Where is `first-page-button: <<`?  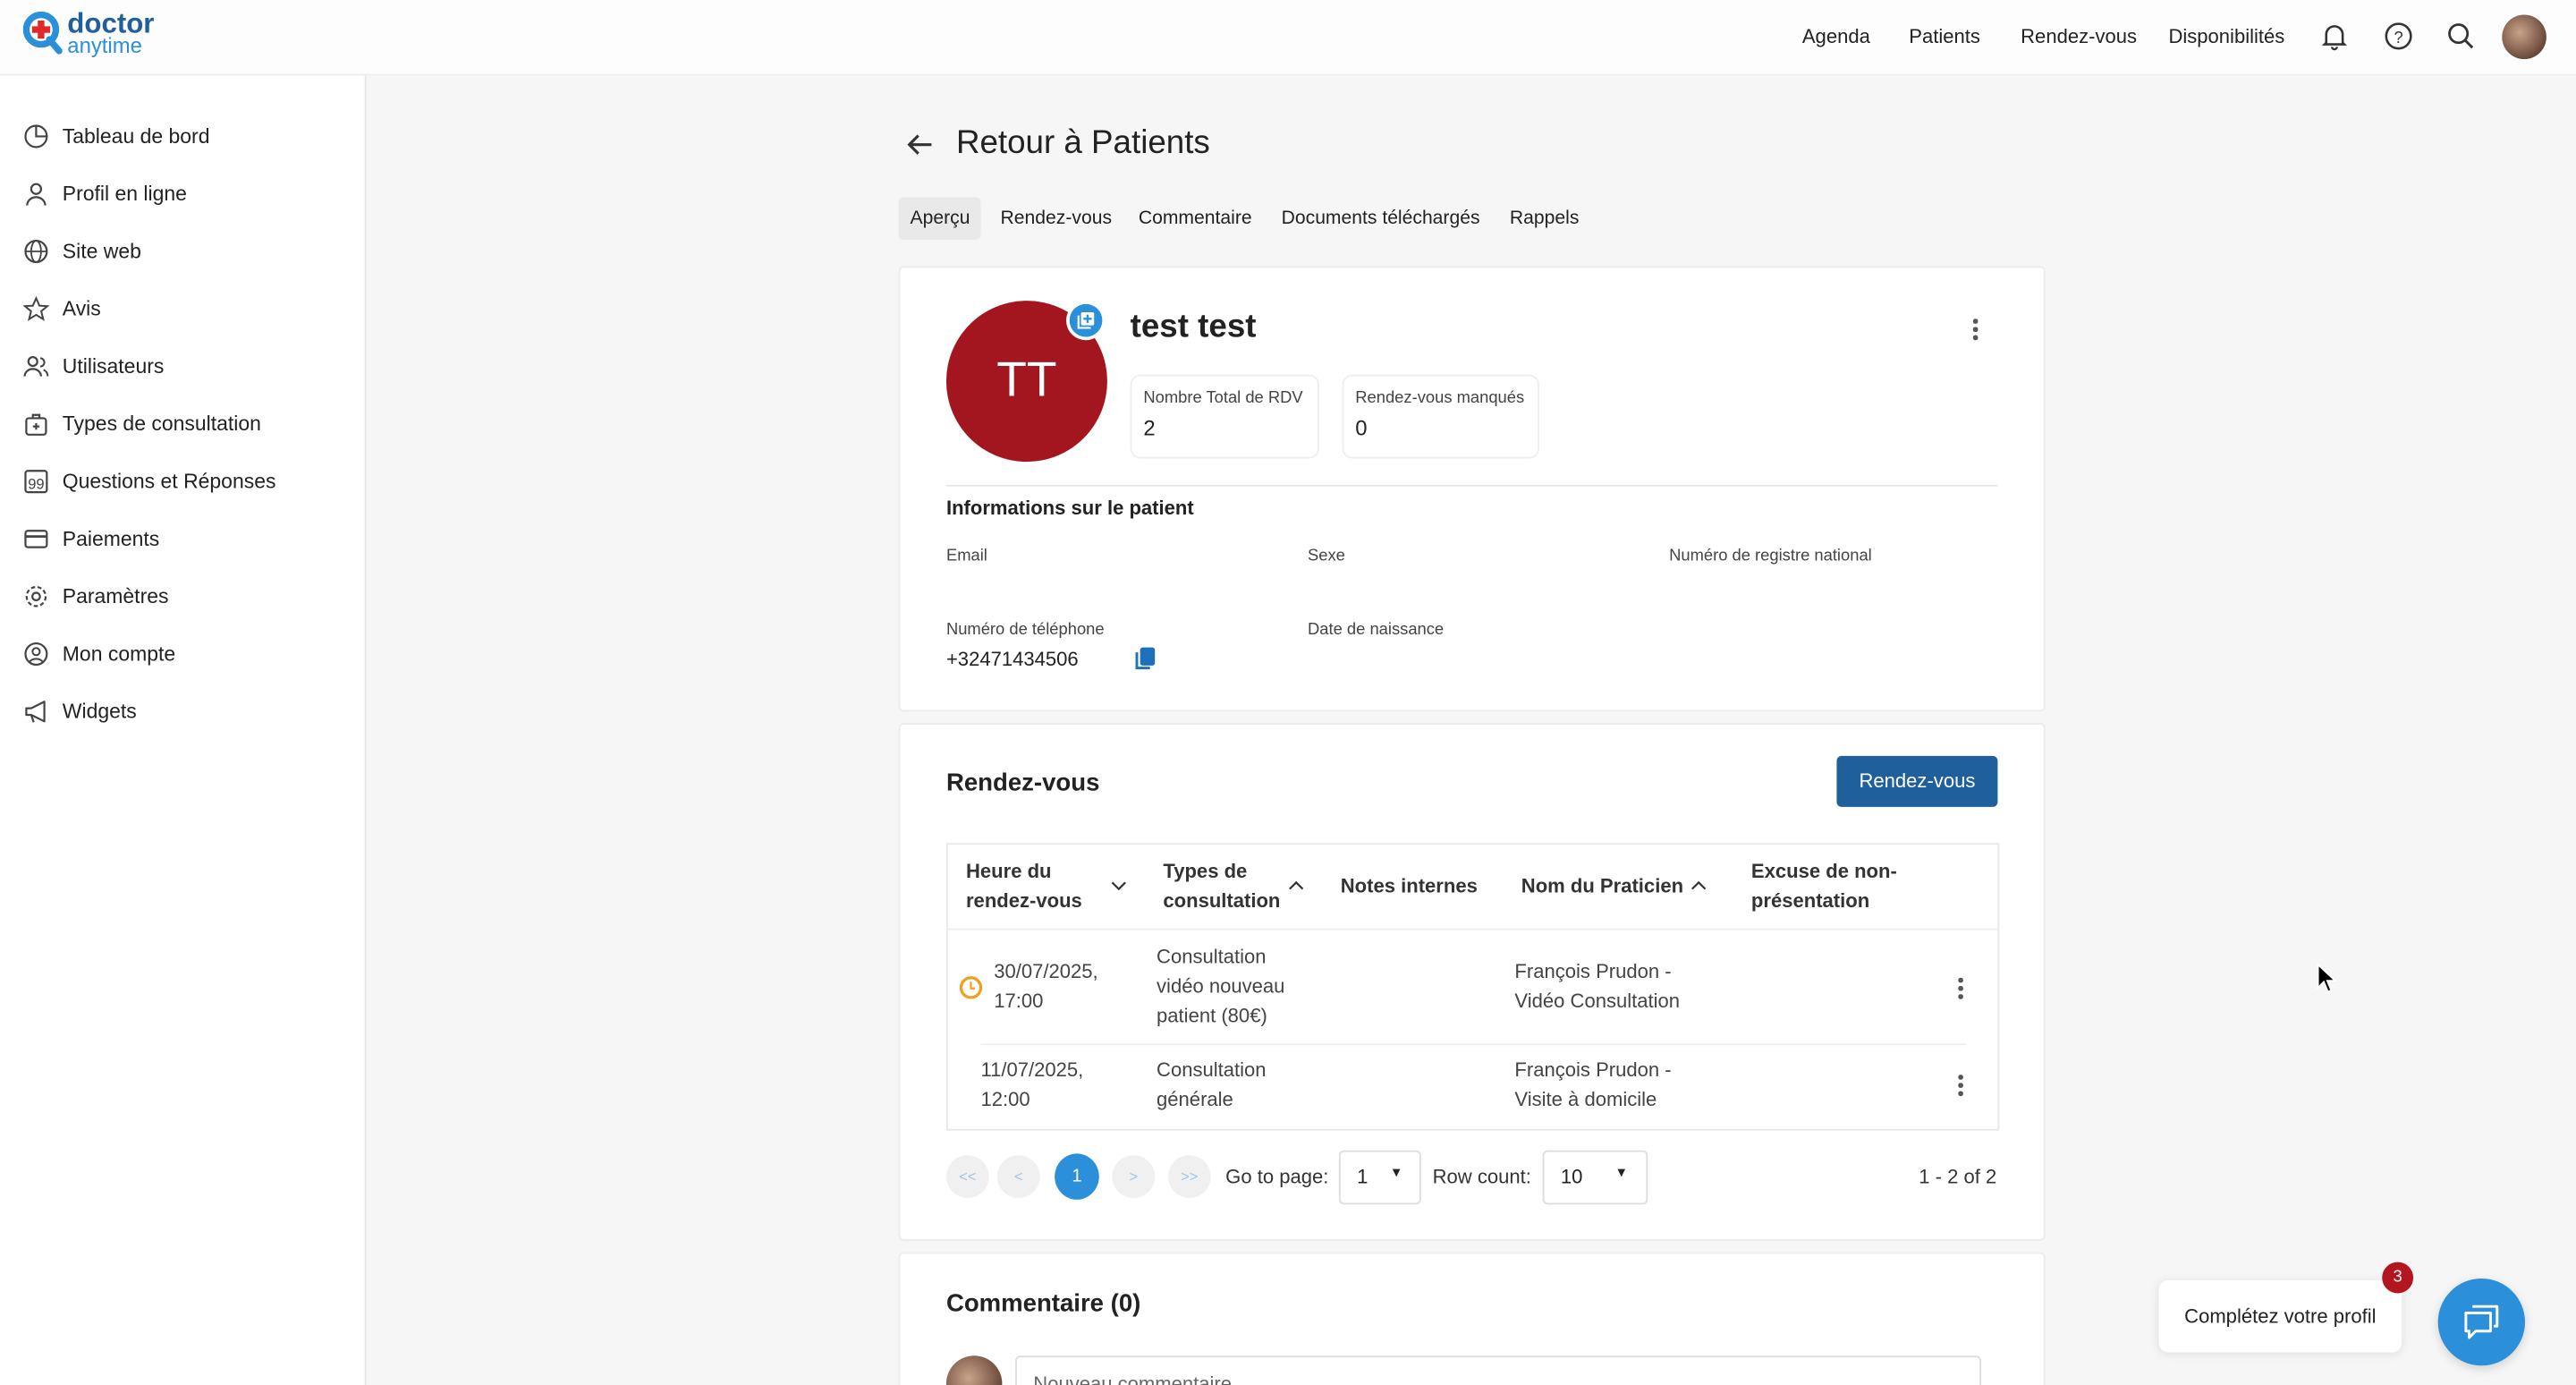
first-page-button: << is located at coordinates (967, 1176).